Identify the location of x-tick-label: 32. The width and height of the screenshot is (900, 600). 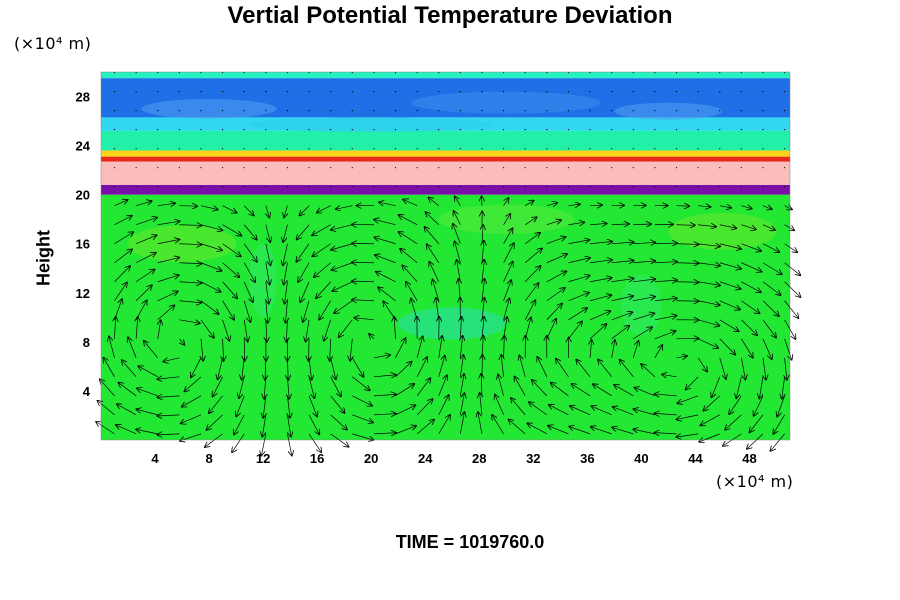
(533, 458).